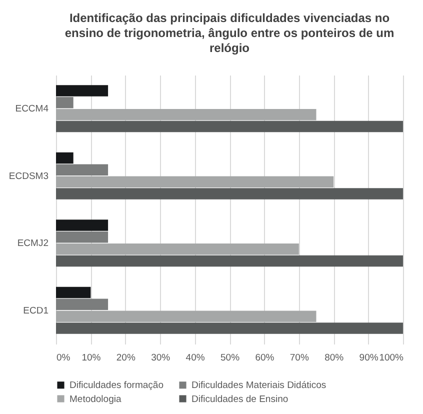 This screenshot has width=423, height=414. I want to click on x-tick-label: 80%, so click(334, 358).